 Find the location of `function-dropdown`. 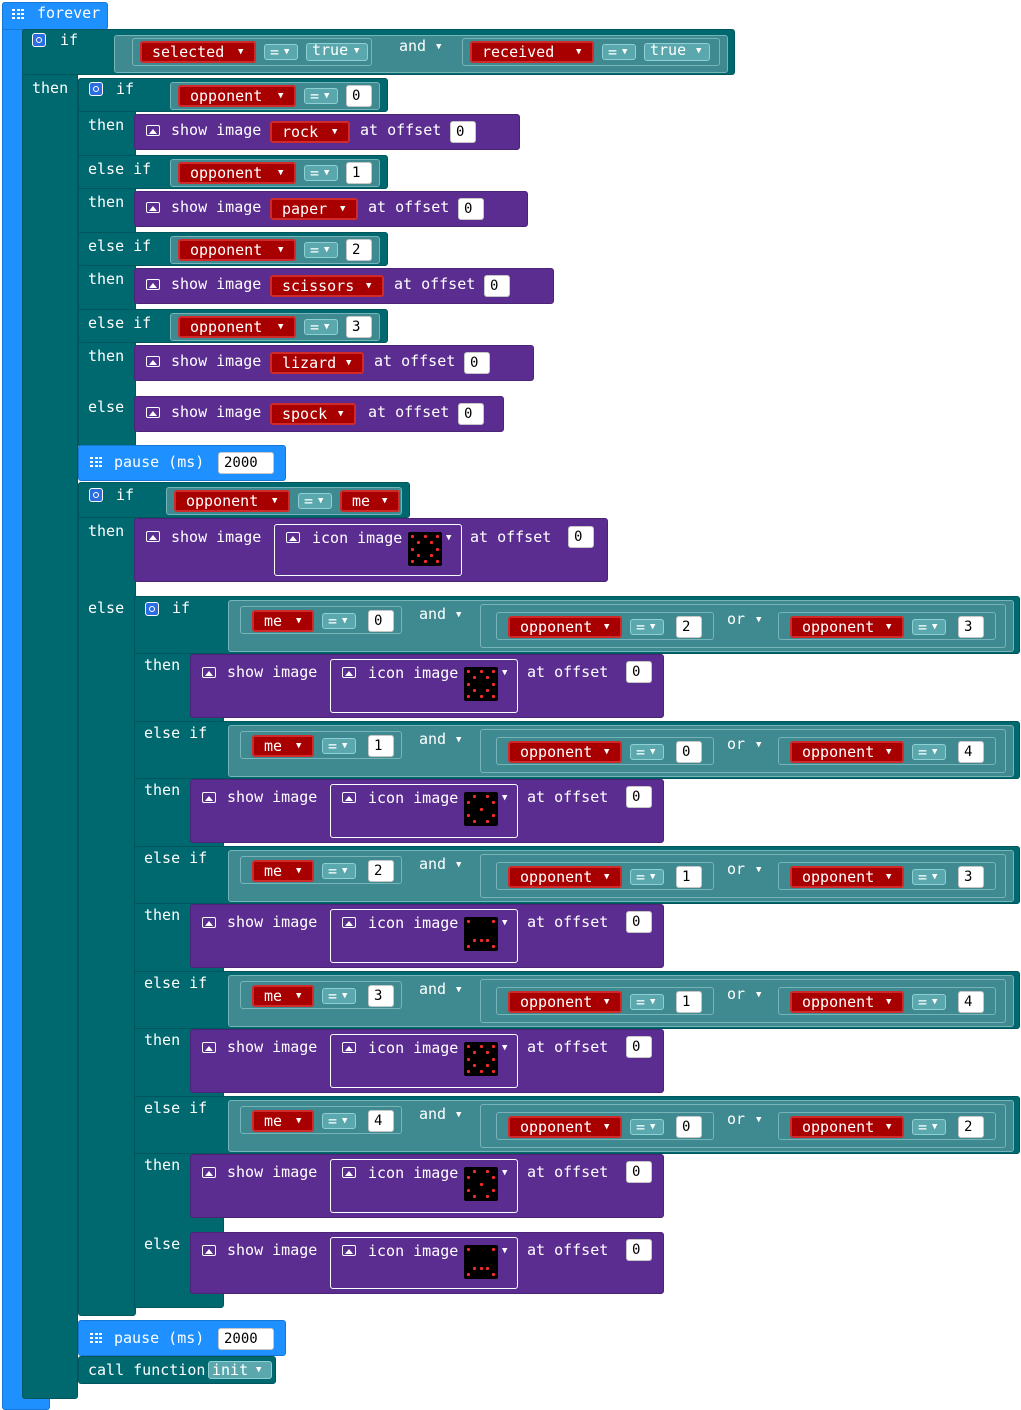

function-dropdown is located at coordinates (240, 1370).